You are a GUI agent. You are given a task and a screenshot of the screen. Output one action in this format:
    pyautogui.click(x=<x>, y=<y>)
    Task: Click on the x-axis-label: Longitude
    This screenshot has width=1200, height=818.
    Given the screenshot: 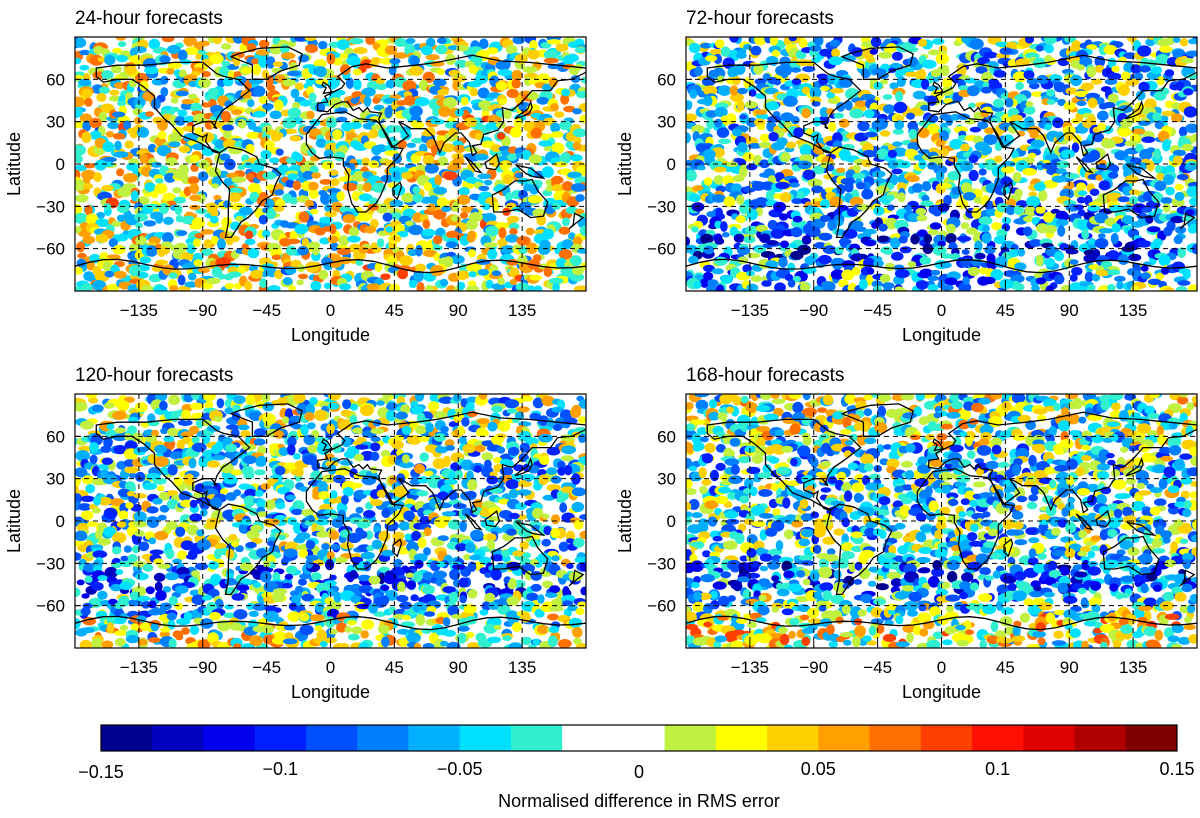 What is the action you would take?
    pyautogui.click(x=941, y=335)
    